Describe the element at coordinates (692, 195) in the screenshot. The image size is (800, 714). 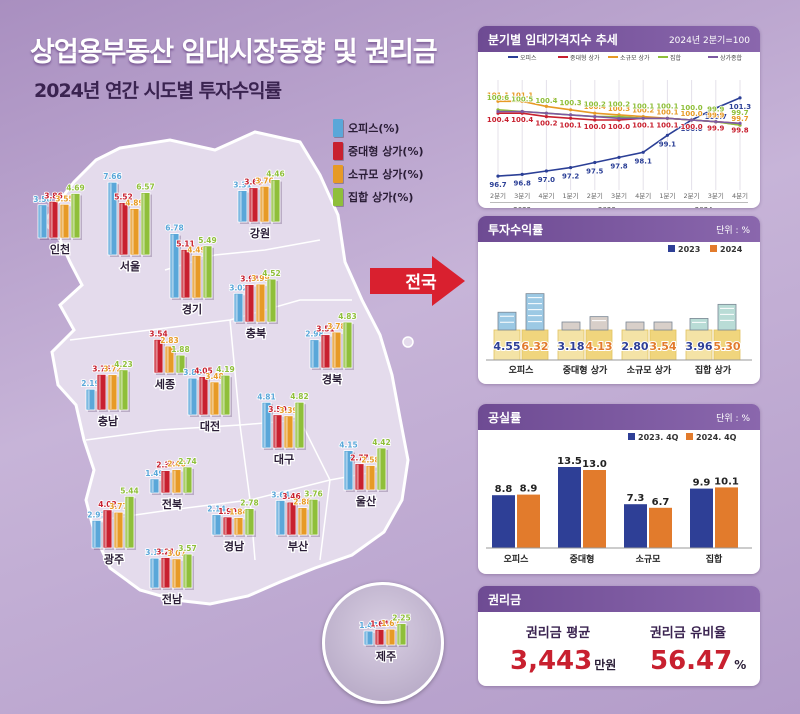
I see `x-tick-label: 2분기` at that location.